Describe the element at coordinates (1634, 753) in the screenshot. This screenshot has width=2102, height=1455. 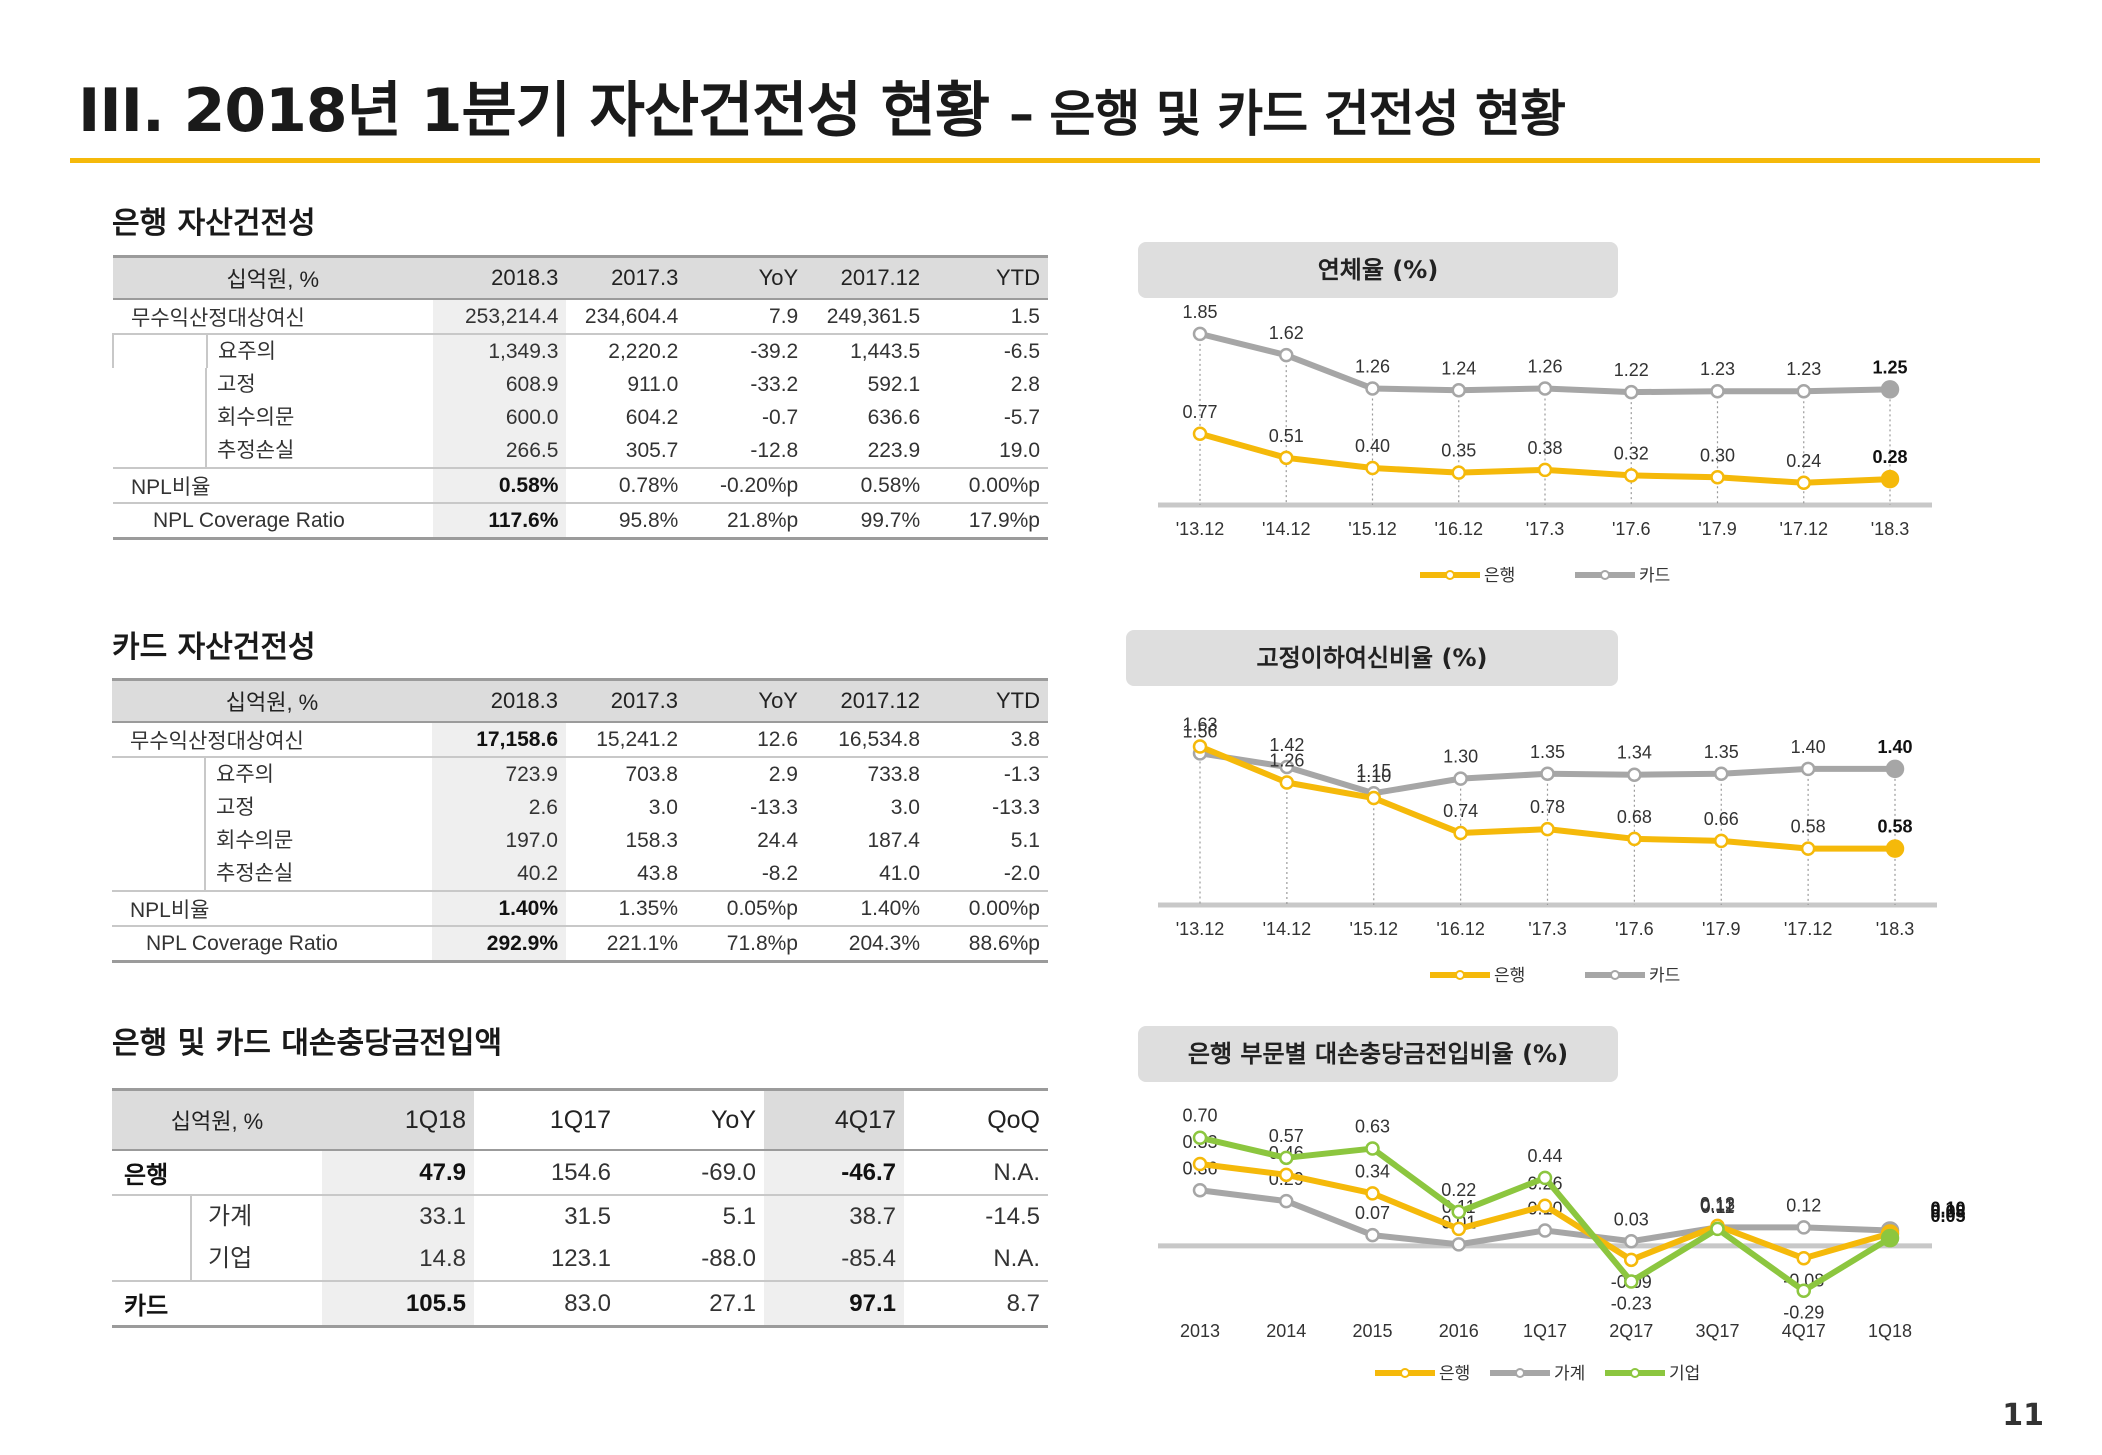
I see `data-label: 1.34` at that location.